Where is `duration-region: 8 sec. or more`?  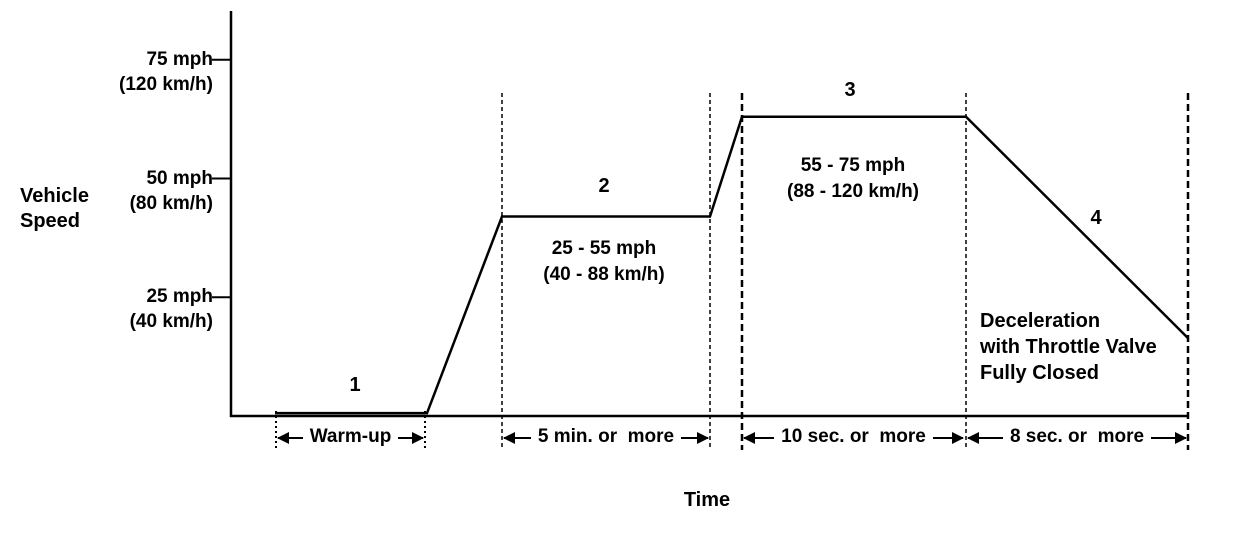
duration-region: 8 sec. or more is located at coordinates (1077, 437).